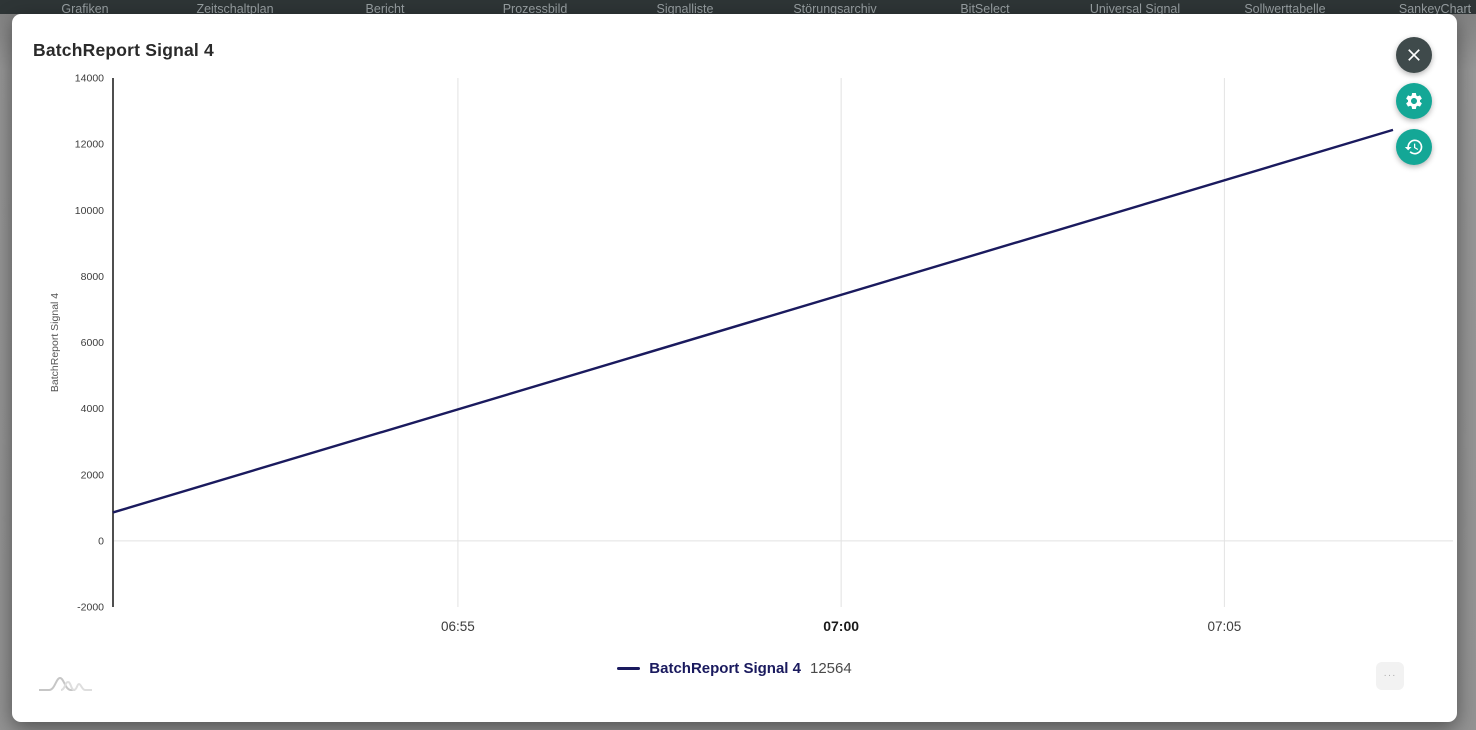 Image resolution: width=1476 pixels, height=730 pixels. What do you see at coordinates (830, 668) in the screenshot?
I see `legend-value: 12564` at bounding box center [830, 668].